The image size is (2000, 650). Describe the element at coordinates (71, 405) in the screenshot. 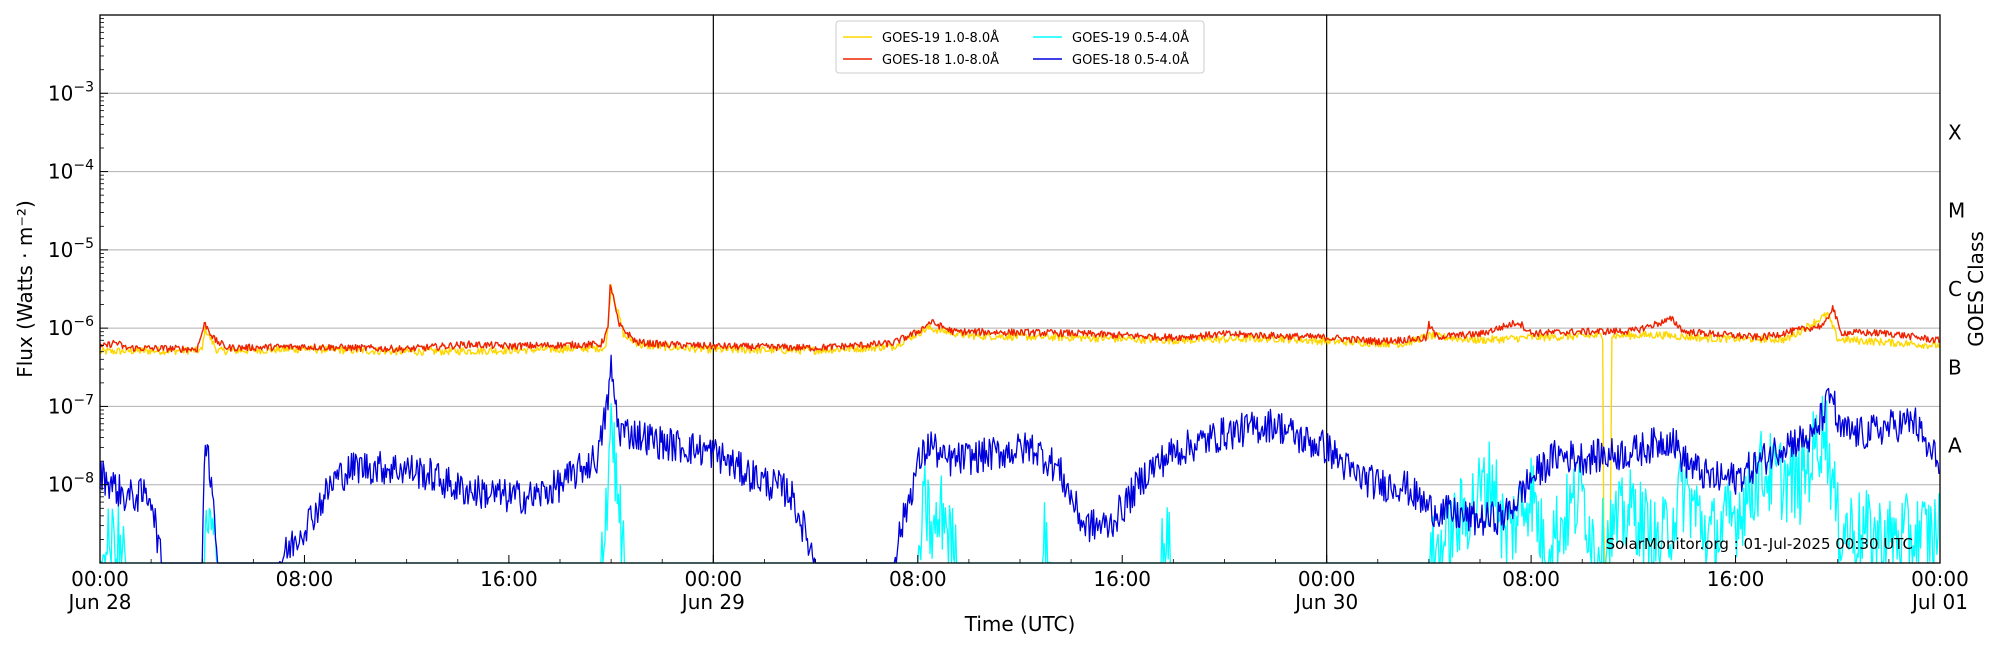

I see `y-tick-label-1: 10⁻⁷` at that location.